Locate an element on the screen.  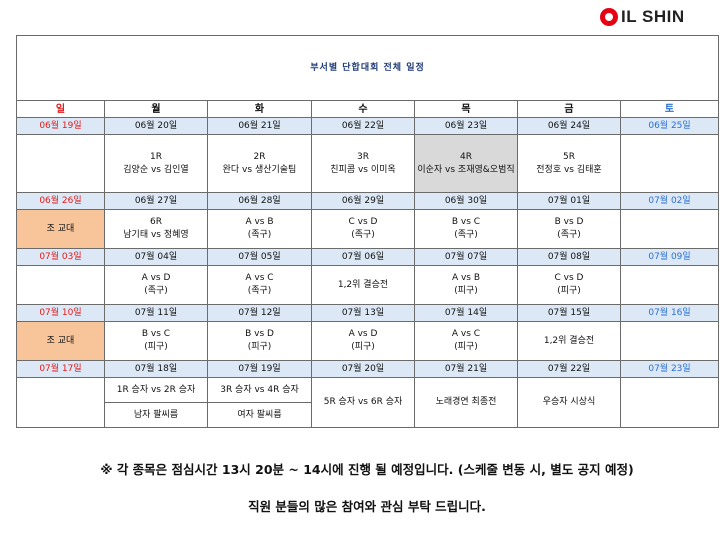
date-cell: 06월 22일 is located at coordinates (363, 126).